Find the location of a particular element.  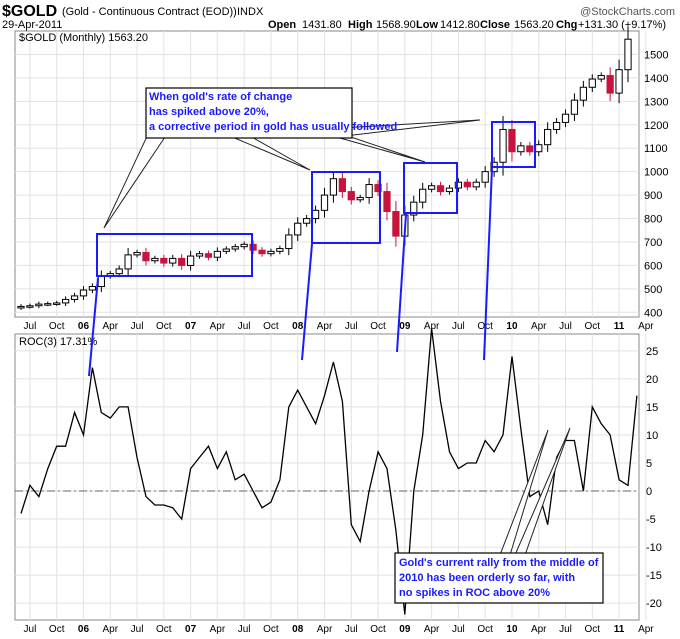

svg-text: High is located at coordinates (360, 25).